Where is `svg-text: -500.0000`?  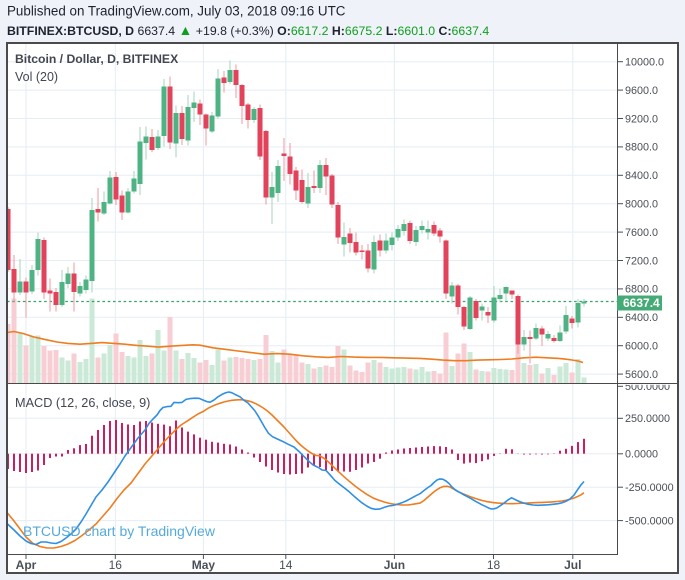 svg-text: -500.0000 is located at coordinates (649, 521).